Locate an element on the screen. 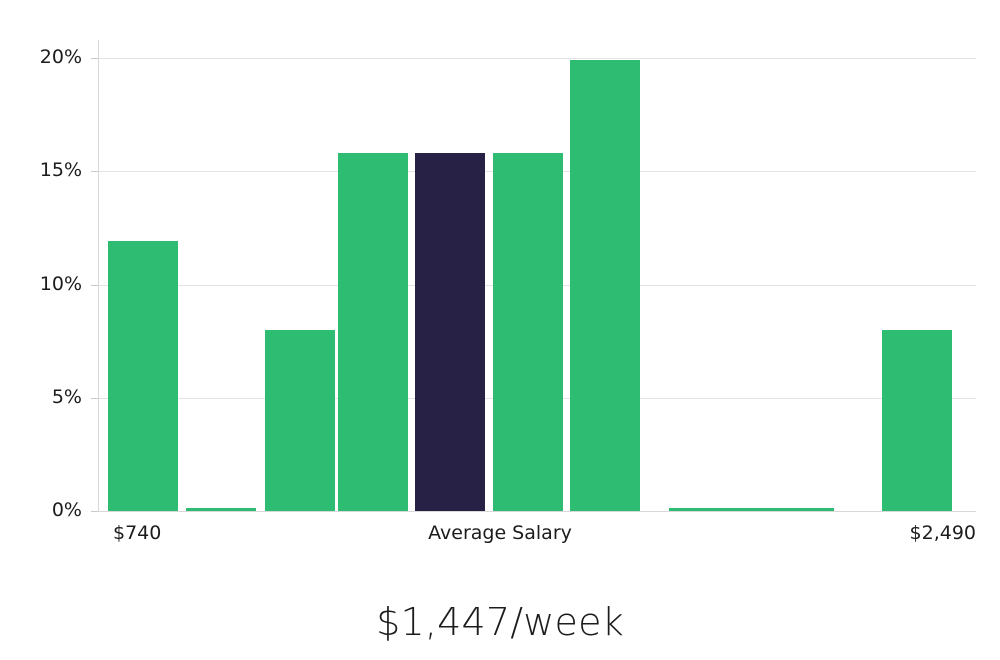 Image resolution: width=1000 pixels, height=660 pixels. x-axis-label-max: $2,490 is located at coordinates (942, 533).